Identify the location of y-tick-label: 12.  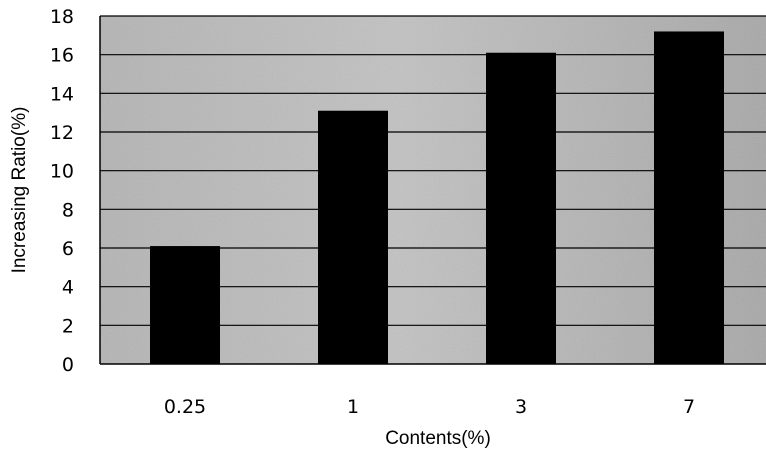
(62, 133).